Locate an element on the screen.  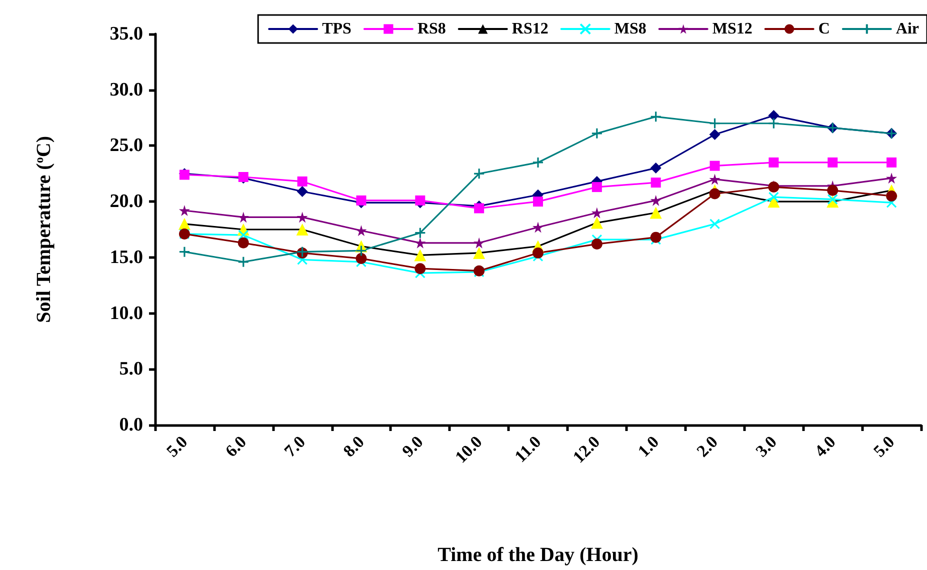
x-tick-label: 2.0 is located at coordinates (707, 446).